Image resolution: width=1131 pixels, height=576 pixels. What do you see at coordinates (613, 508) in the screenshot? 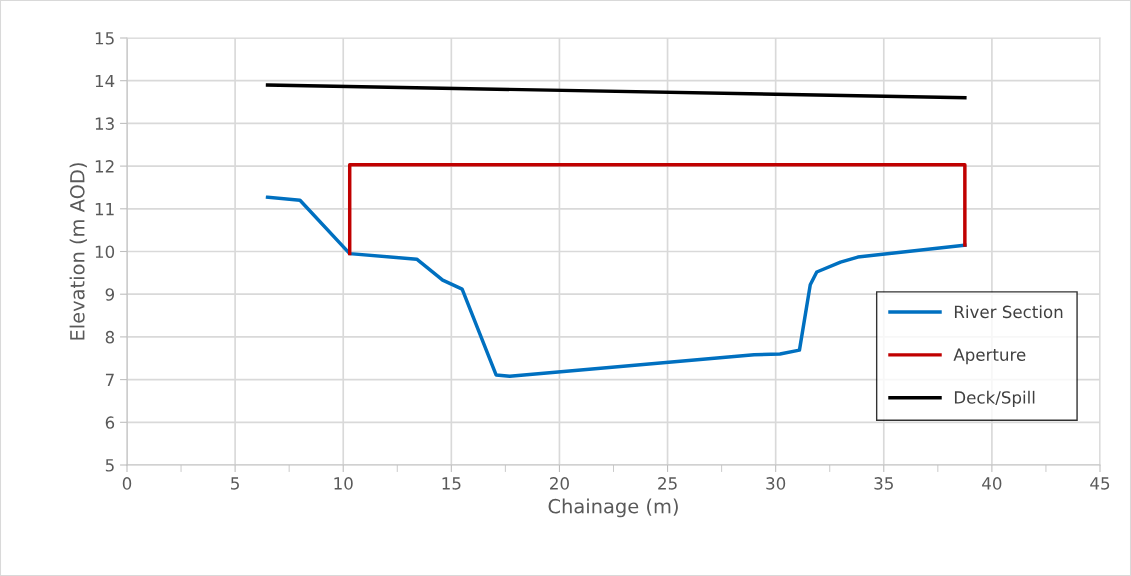
I see `x-axis-title: Chainage (m)` at bounding box center [613, 508].